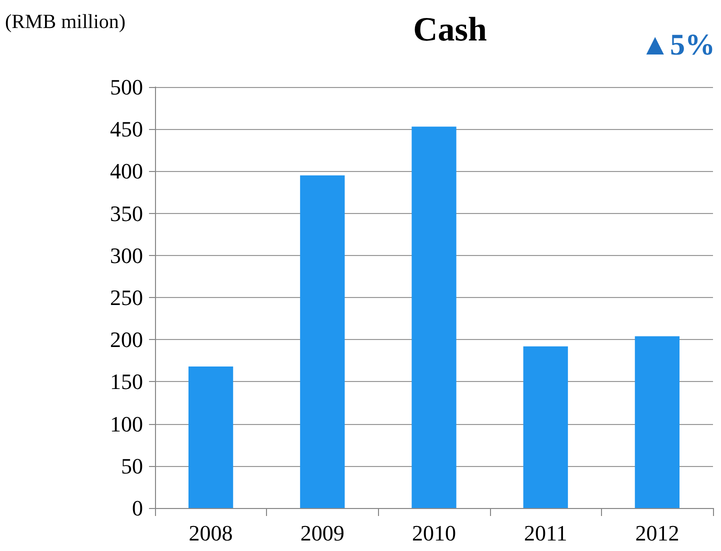 This screenshot has width=721, height=551. What do you see at coordinates (657, 533) in the screenshot?
I see `x-tick-label: 2012` at bounding box center [657, 533].